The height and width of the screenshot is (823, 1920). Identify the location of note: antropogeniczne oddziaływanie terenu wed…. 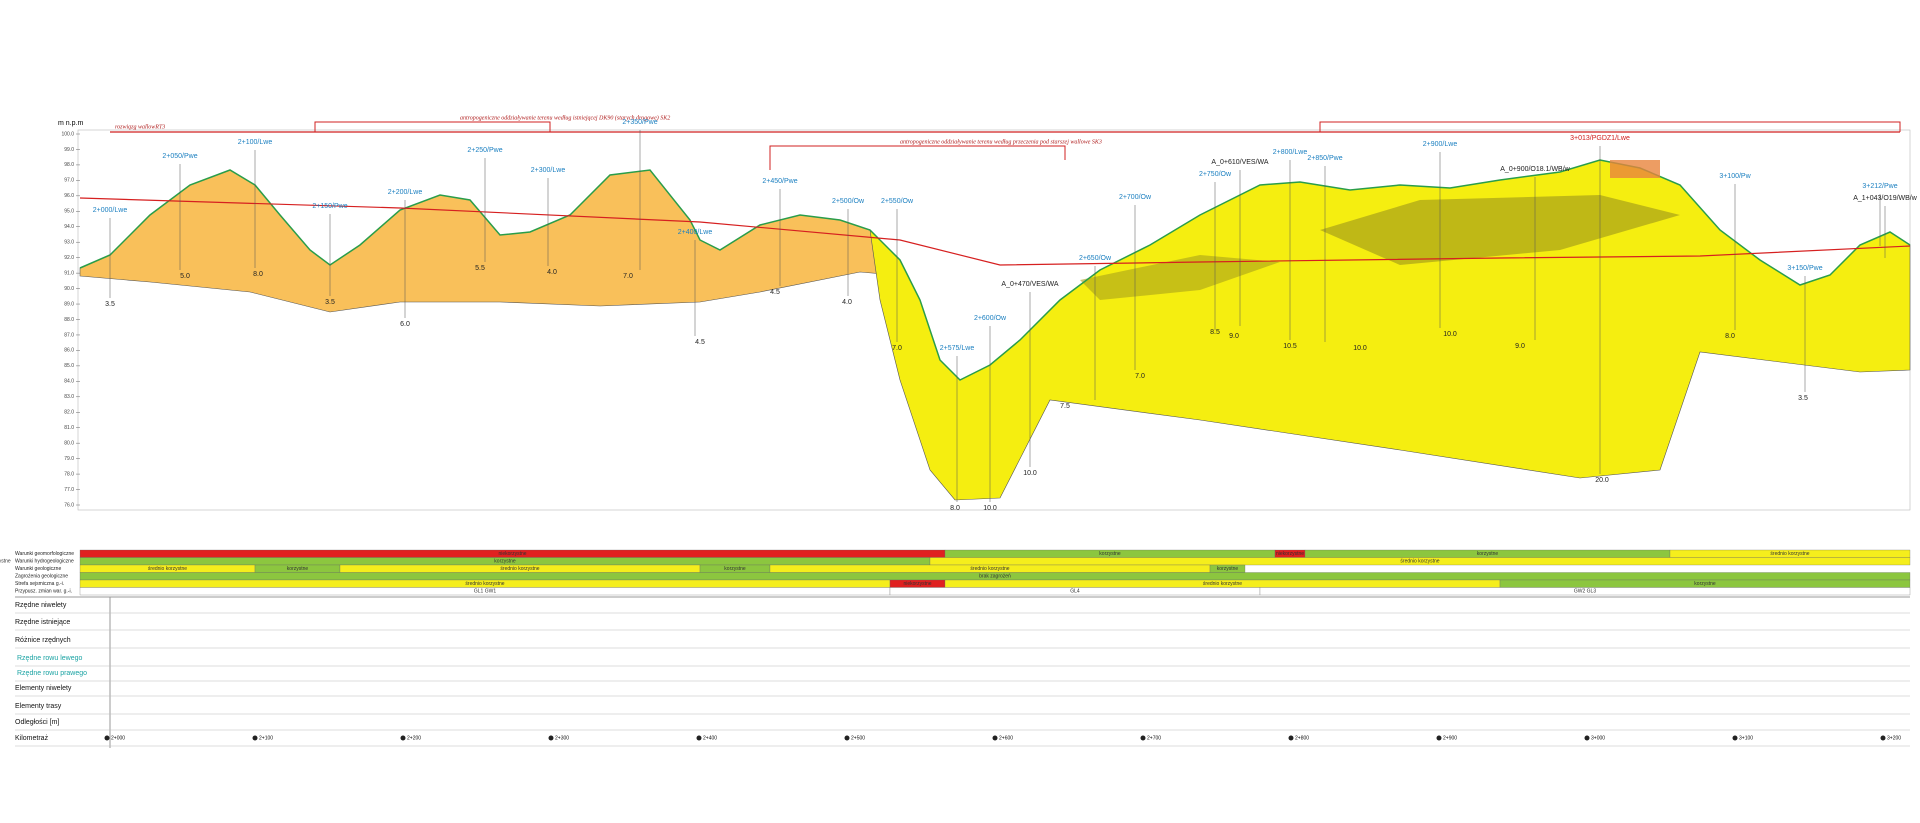
(565, 117).